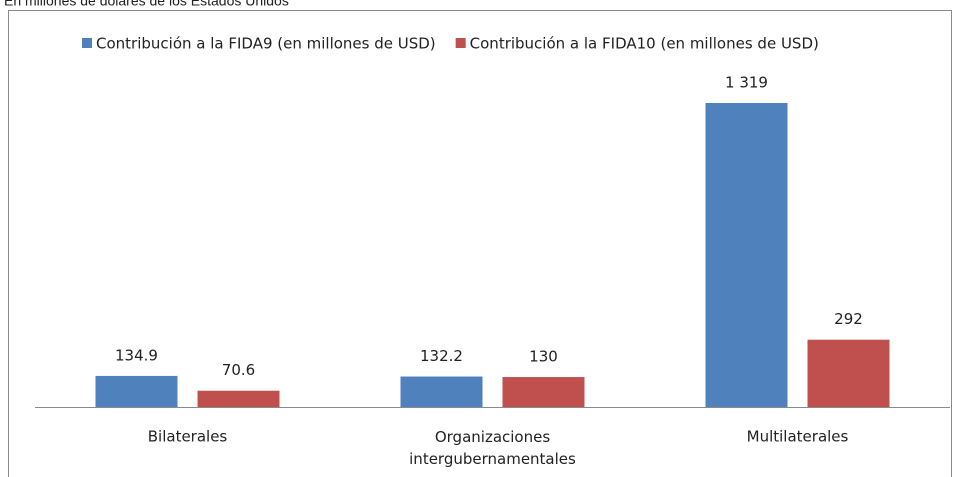 This screenshot has width=960, height=477. What do you see at coordinates (188, 437) in the screenshot?
I see `x-tick-label: Bilaterales` at bounding box center [188, 437].